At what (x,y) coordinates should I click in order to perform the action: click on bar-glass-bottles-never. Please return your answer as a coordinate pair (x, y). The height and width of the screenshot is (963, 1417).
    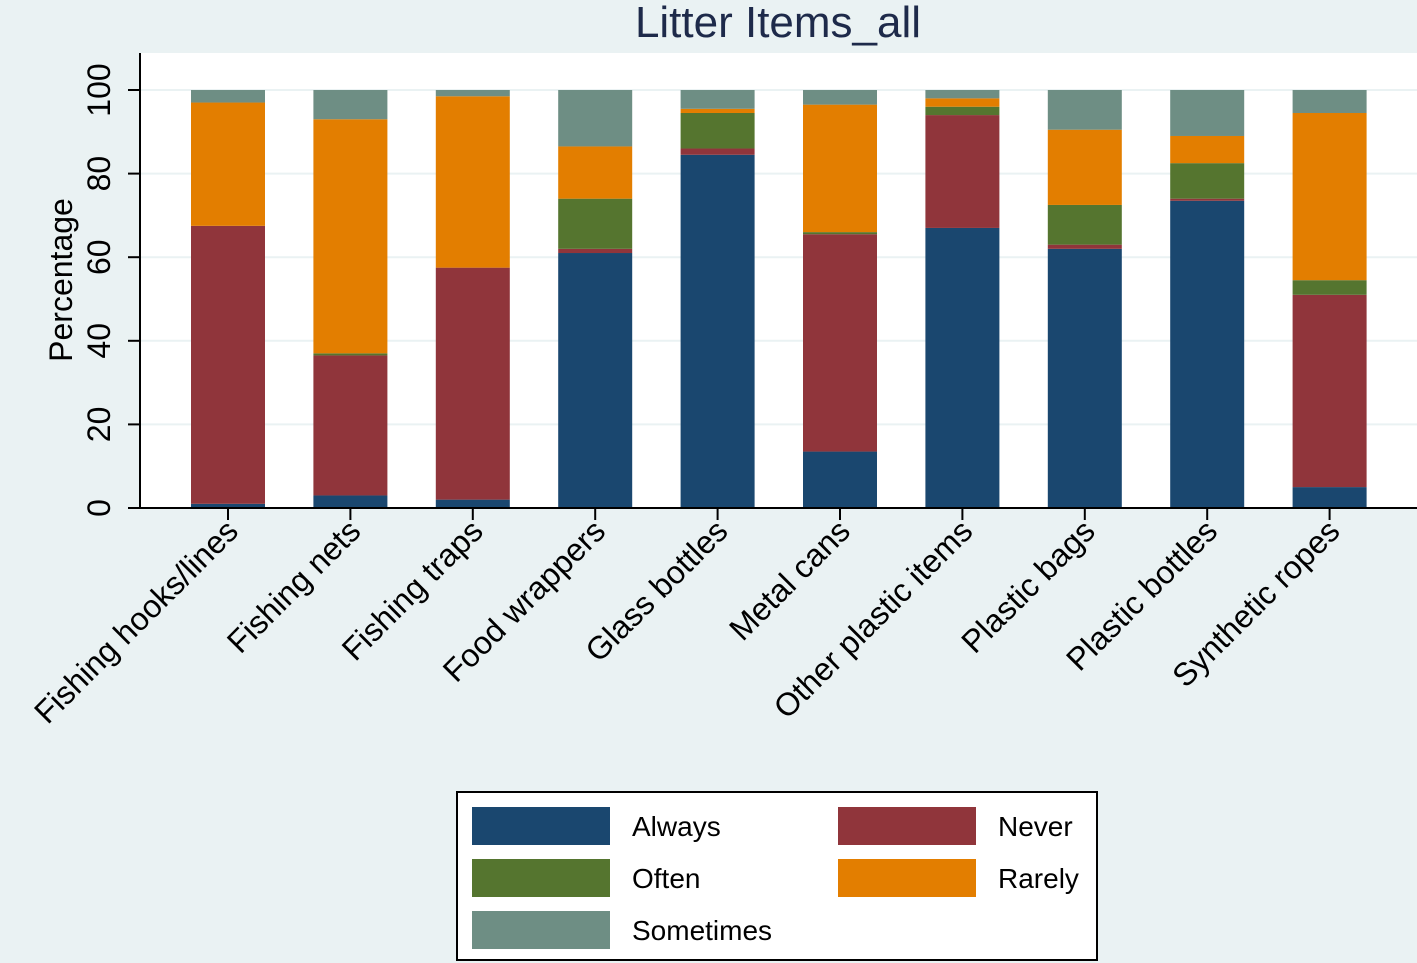
    Looking at the image, I should click on (717, 151).